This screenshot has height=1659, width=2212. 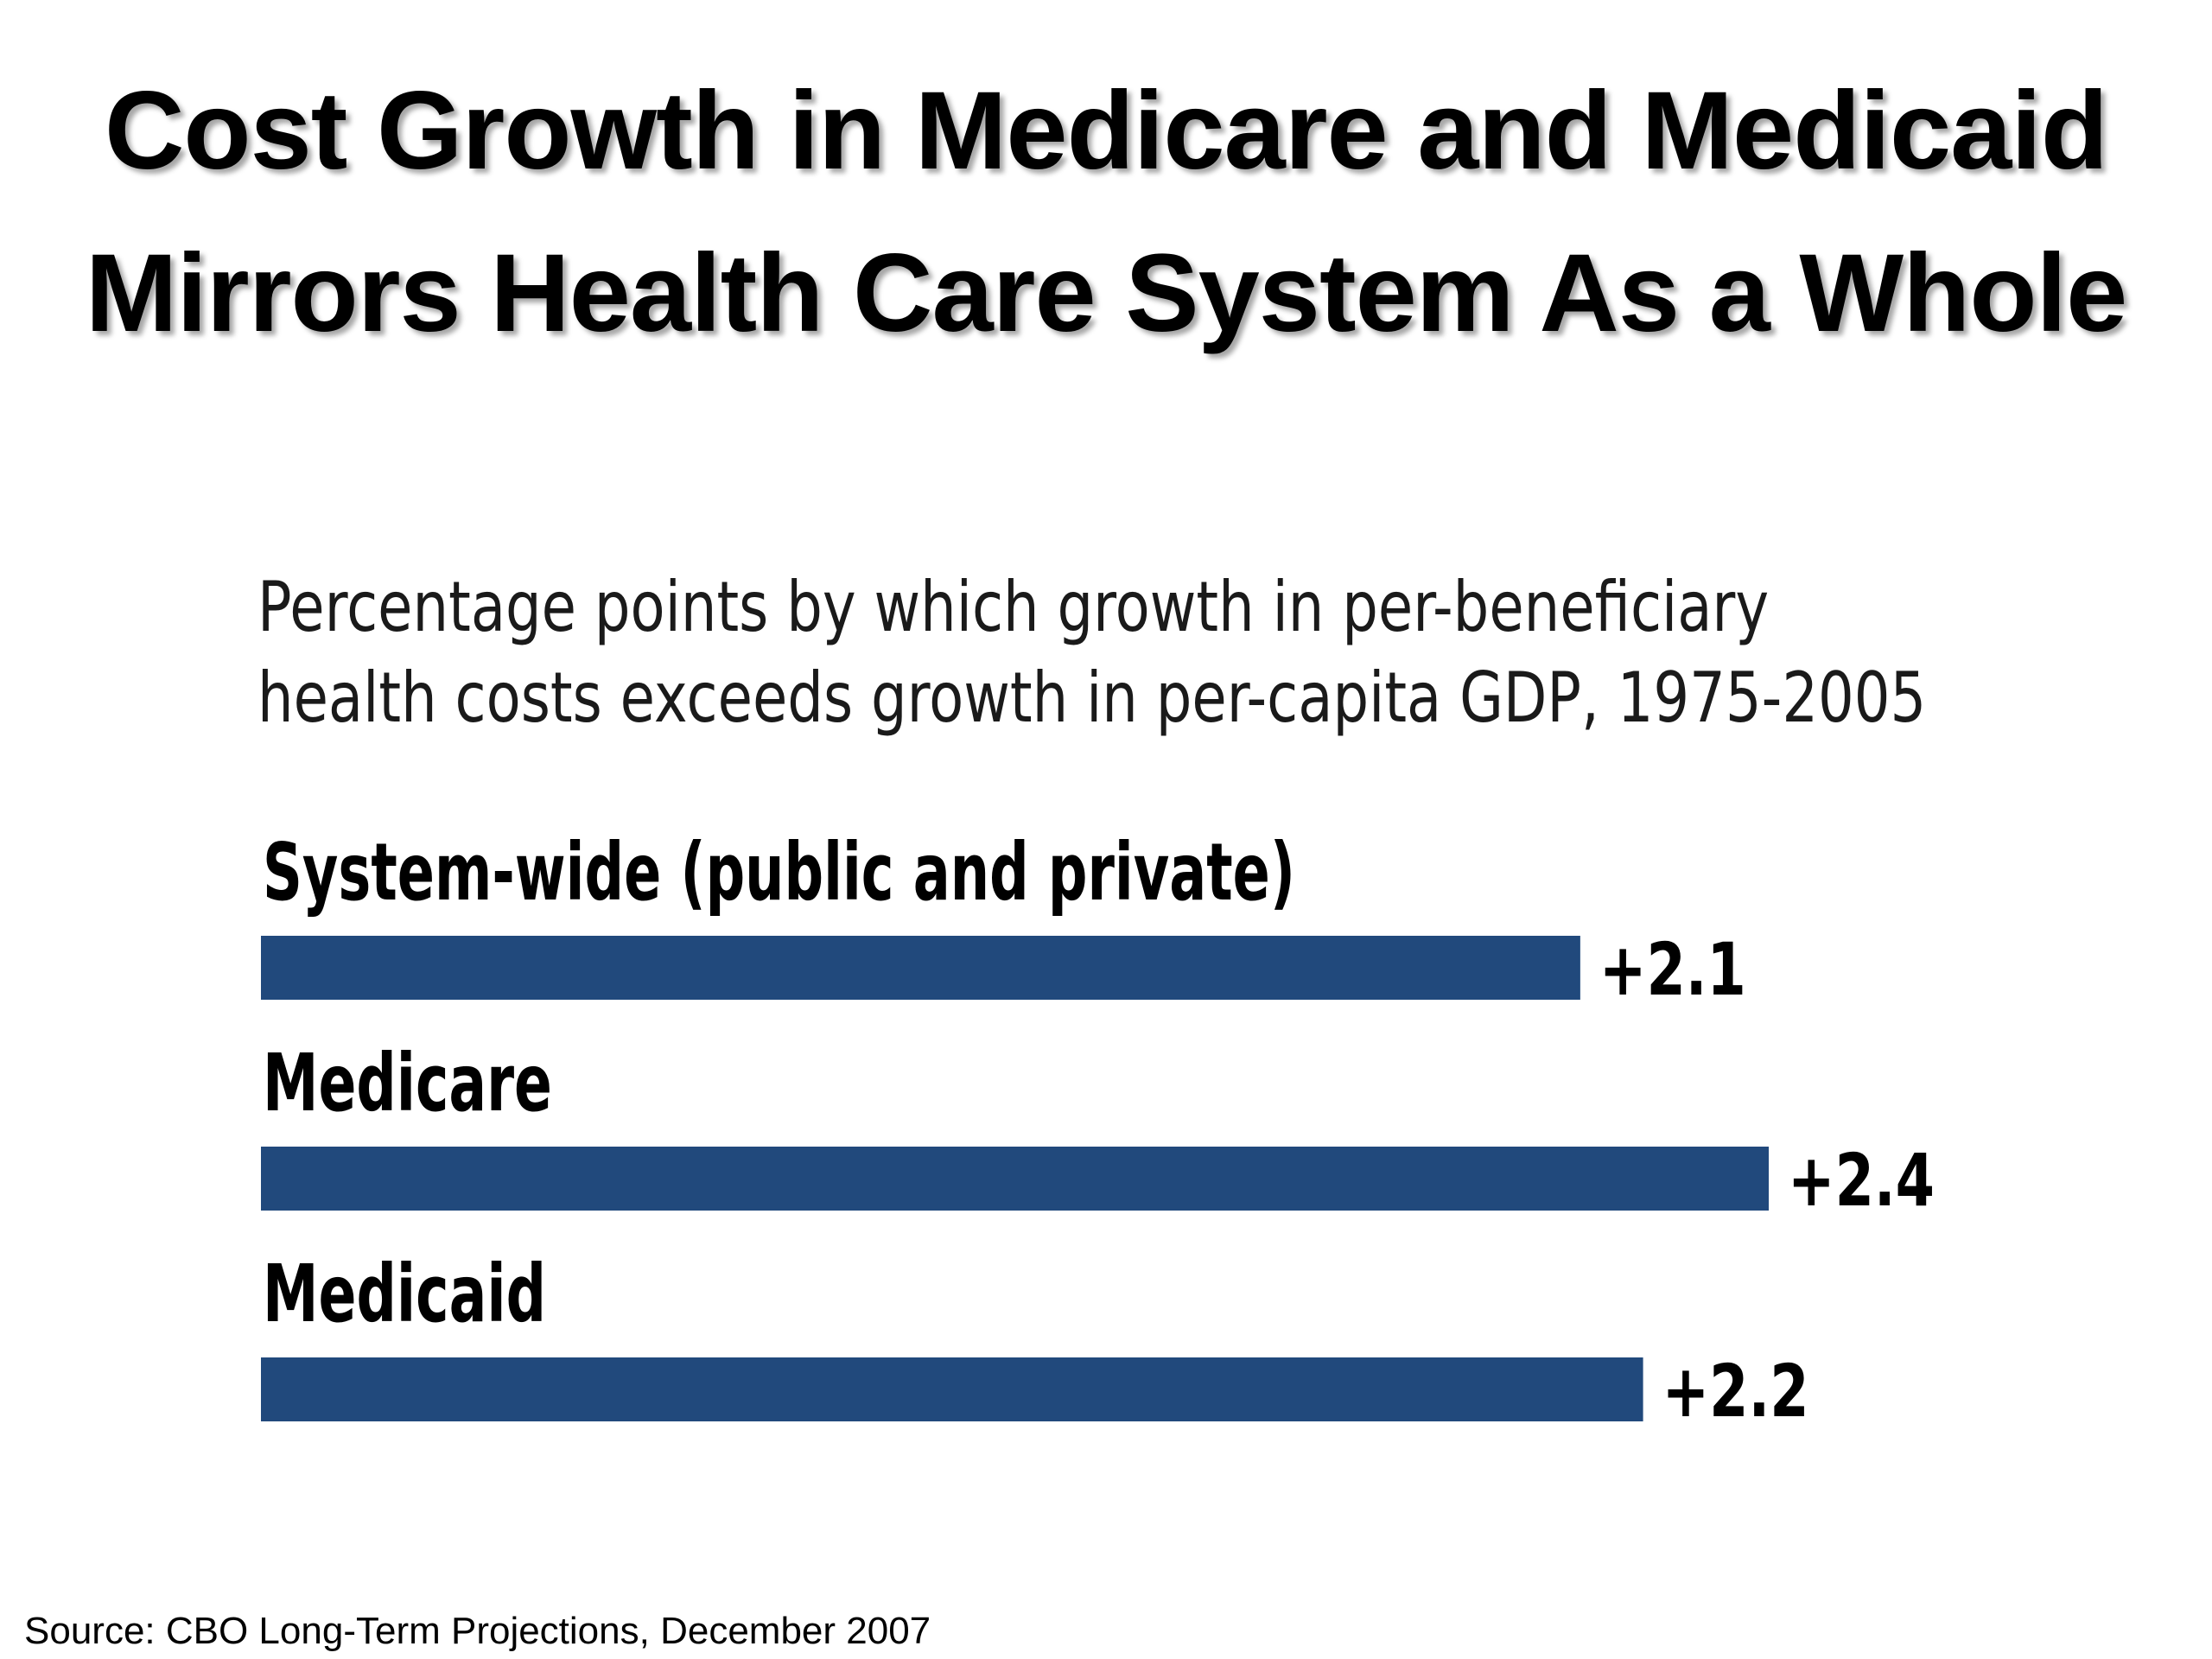 I want to click on category-label: Medicare, so click(x=407, y=1083).